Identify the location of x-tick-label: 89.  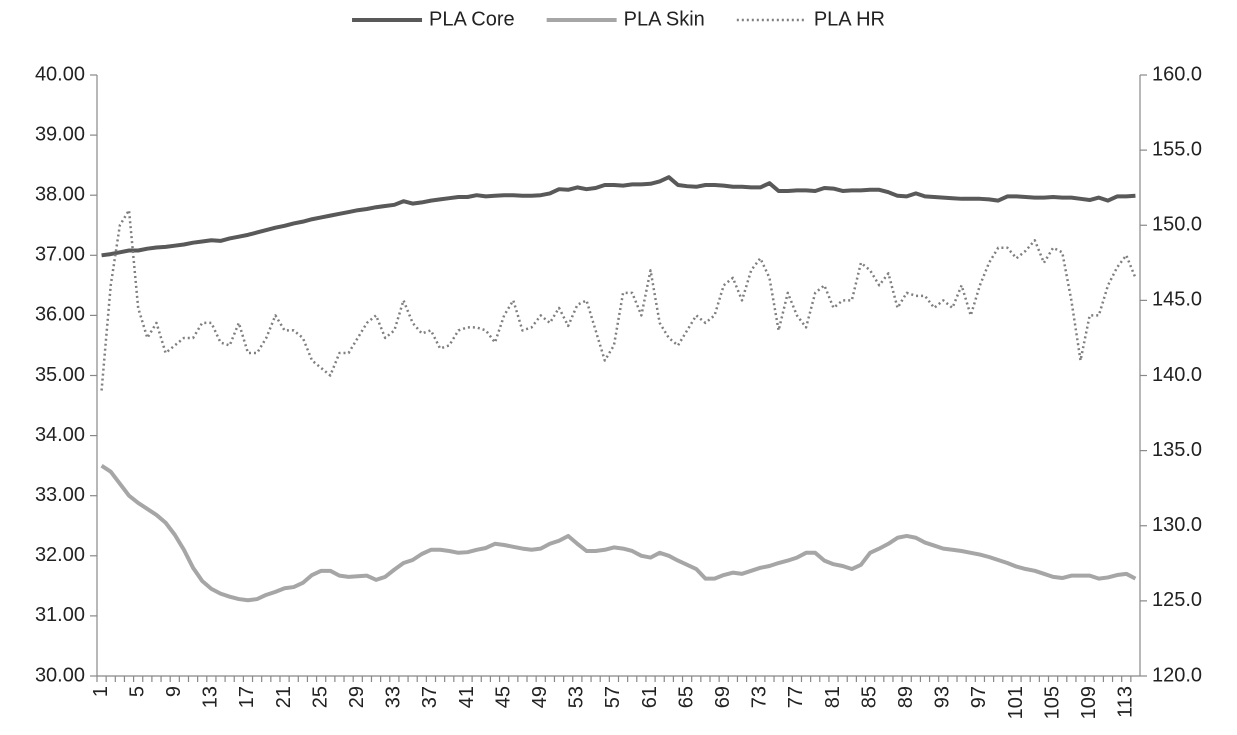
(906, 697).